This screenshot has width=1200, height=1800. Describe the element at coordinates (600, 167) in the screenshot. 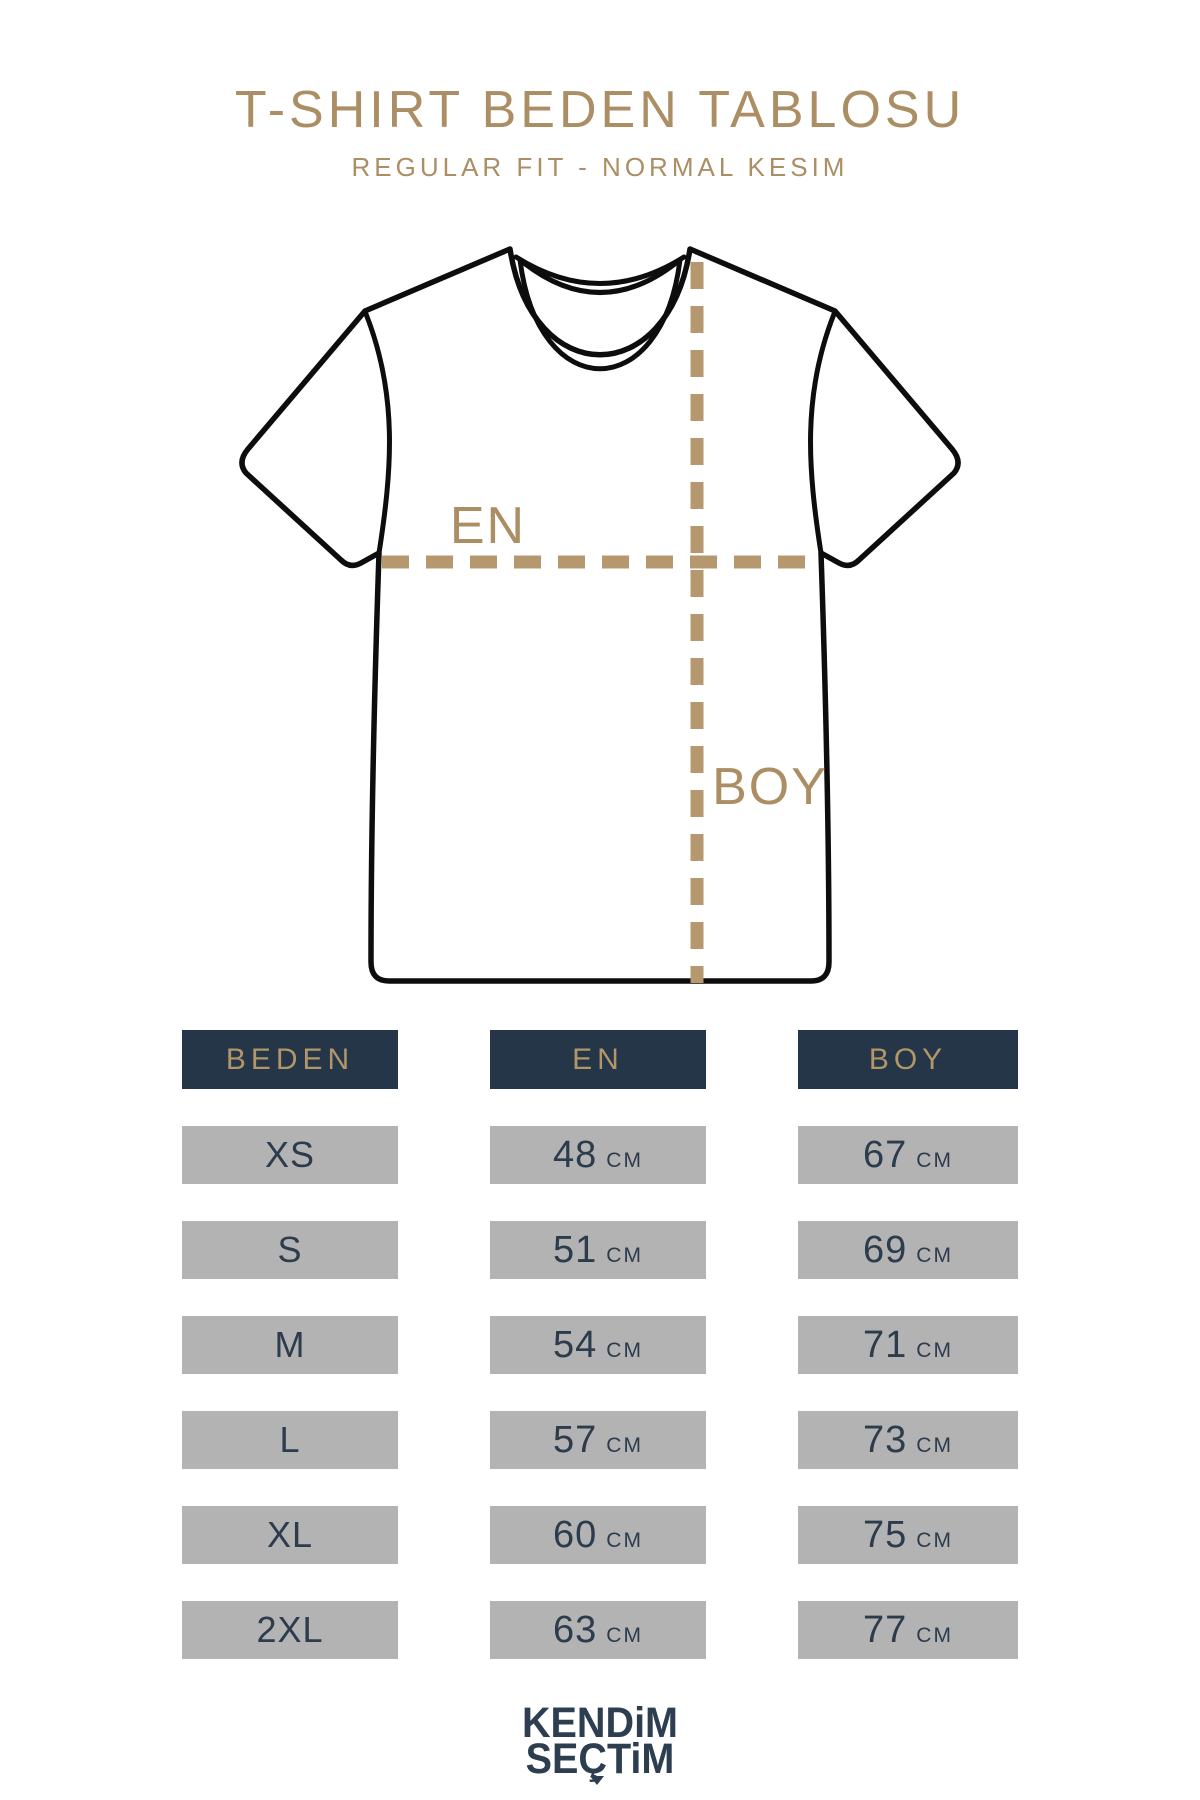

I see `page-subtitle: REGULAR FIT - NORMAL KESIM` at that location.